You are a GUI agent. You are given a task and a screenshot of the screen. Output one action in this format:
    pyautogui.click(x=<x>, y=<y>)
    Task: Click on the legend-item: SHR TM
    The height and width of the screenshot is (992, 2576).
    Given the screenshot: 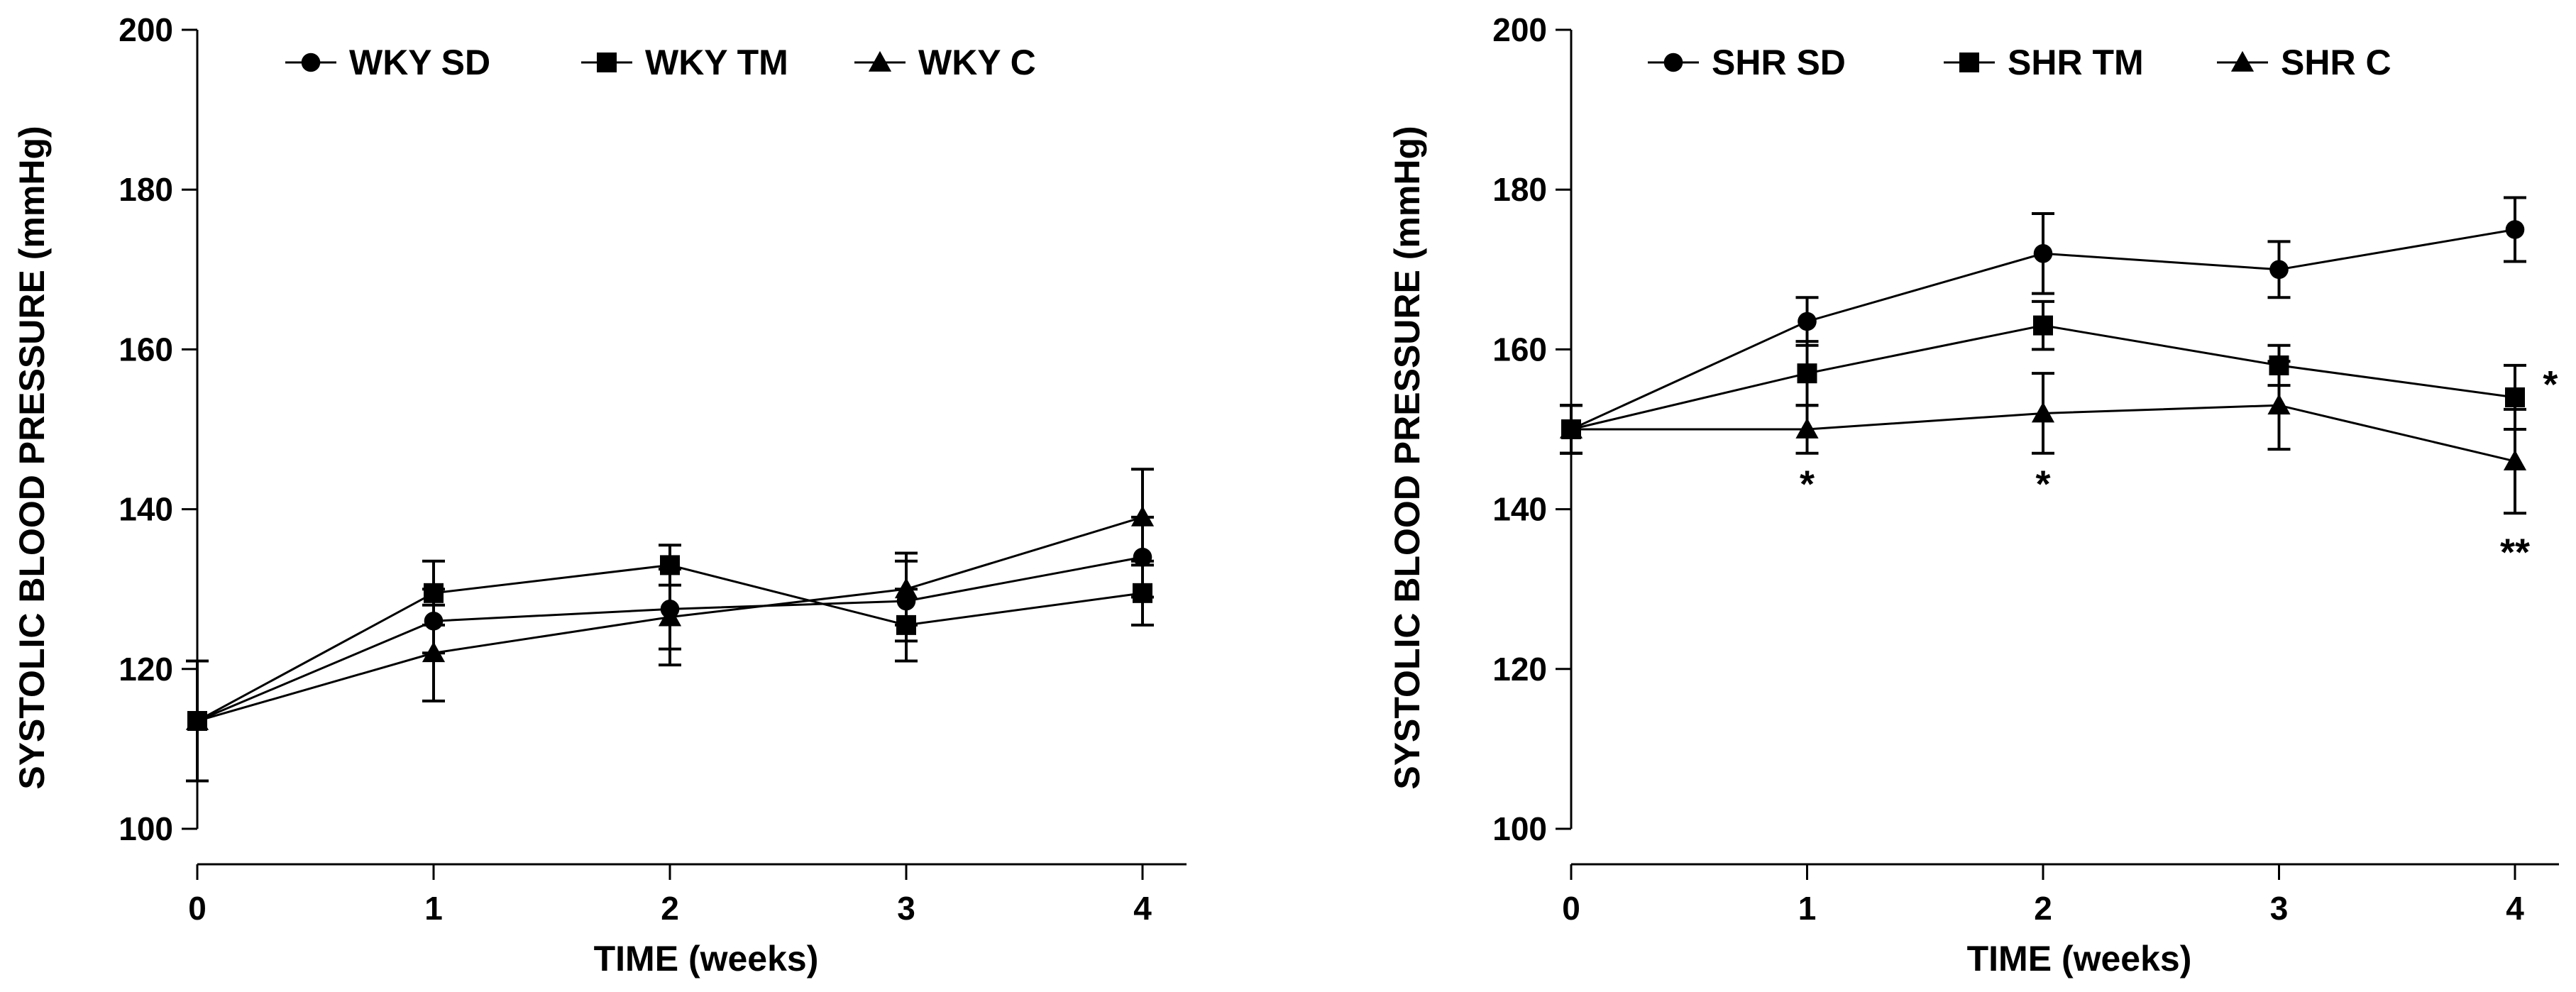 What is the action you would take?
    pyautogui.click(x=2044, y=63)
    